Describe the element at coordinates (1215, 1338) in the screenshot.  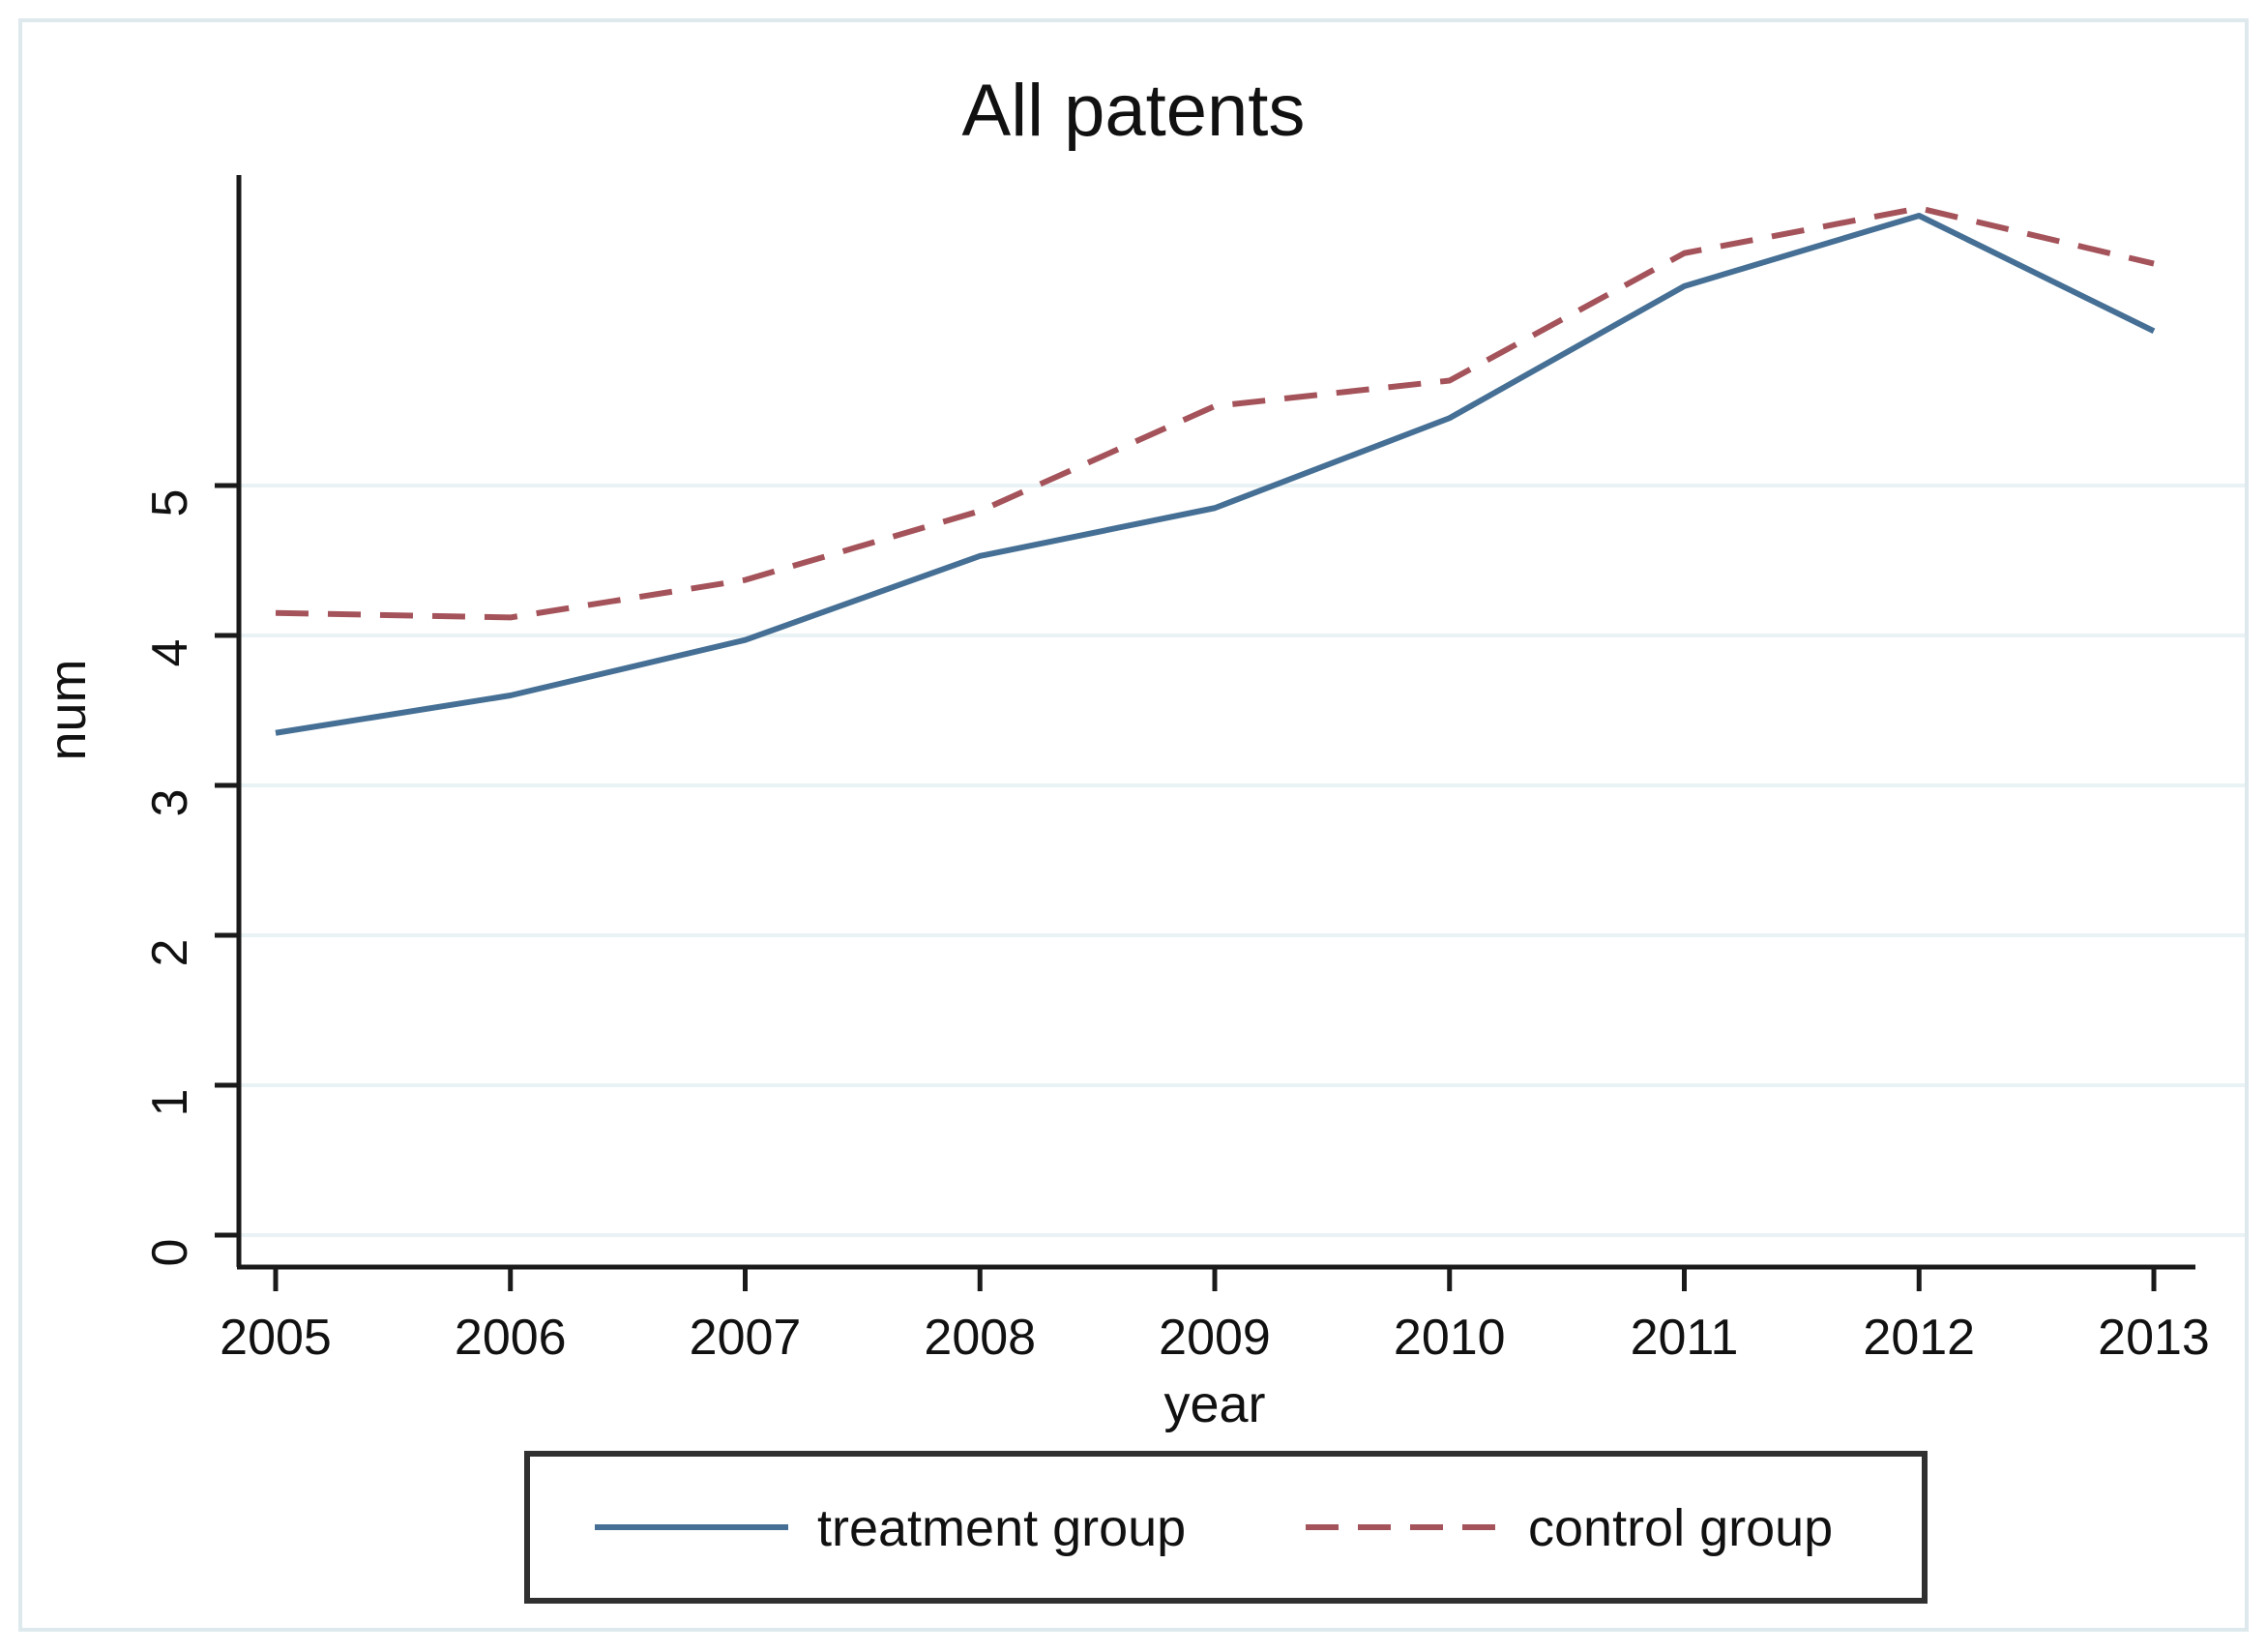
I see `x-tick-label: 2009` at that location.